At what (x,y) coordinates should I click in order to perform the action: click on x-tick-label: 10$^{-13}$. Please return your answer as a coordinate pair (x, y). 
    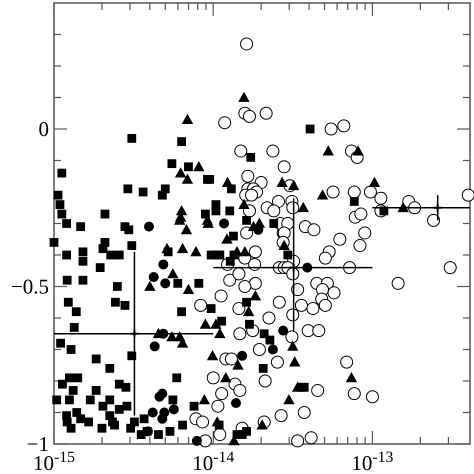
    Looking at the image, I should click on (372, 461).